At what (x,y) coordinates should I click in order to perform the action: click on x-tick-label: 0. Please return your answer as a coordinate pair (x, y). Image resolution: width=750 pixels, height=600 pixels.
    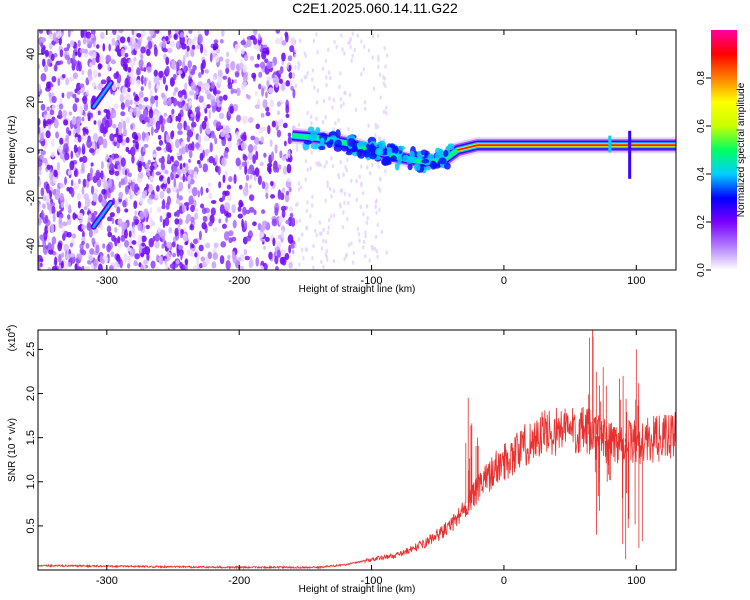
    Looking at the image, I should click on (504, 281).